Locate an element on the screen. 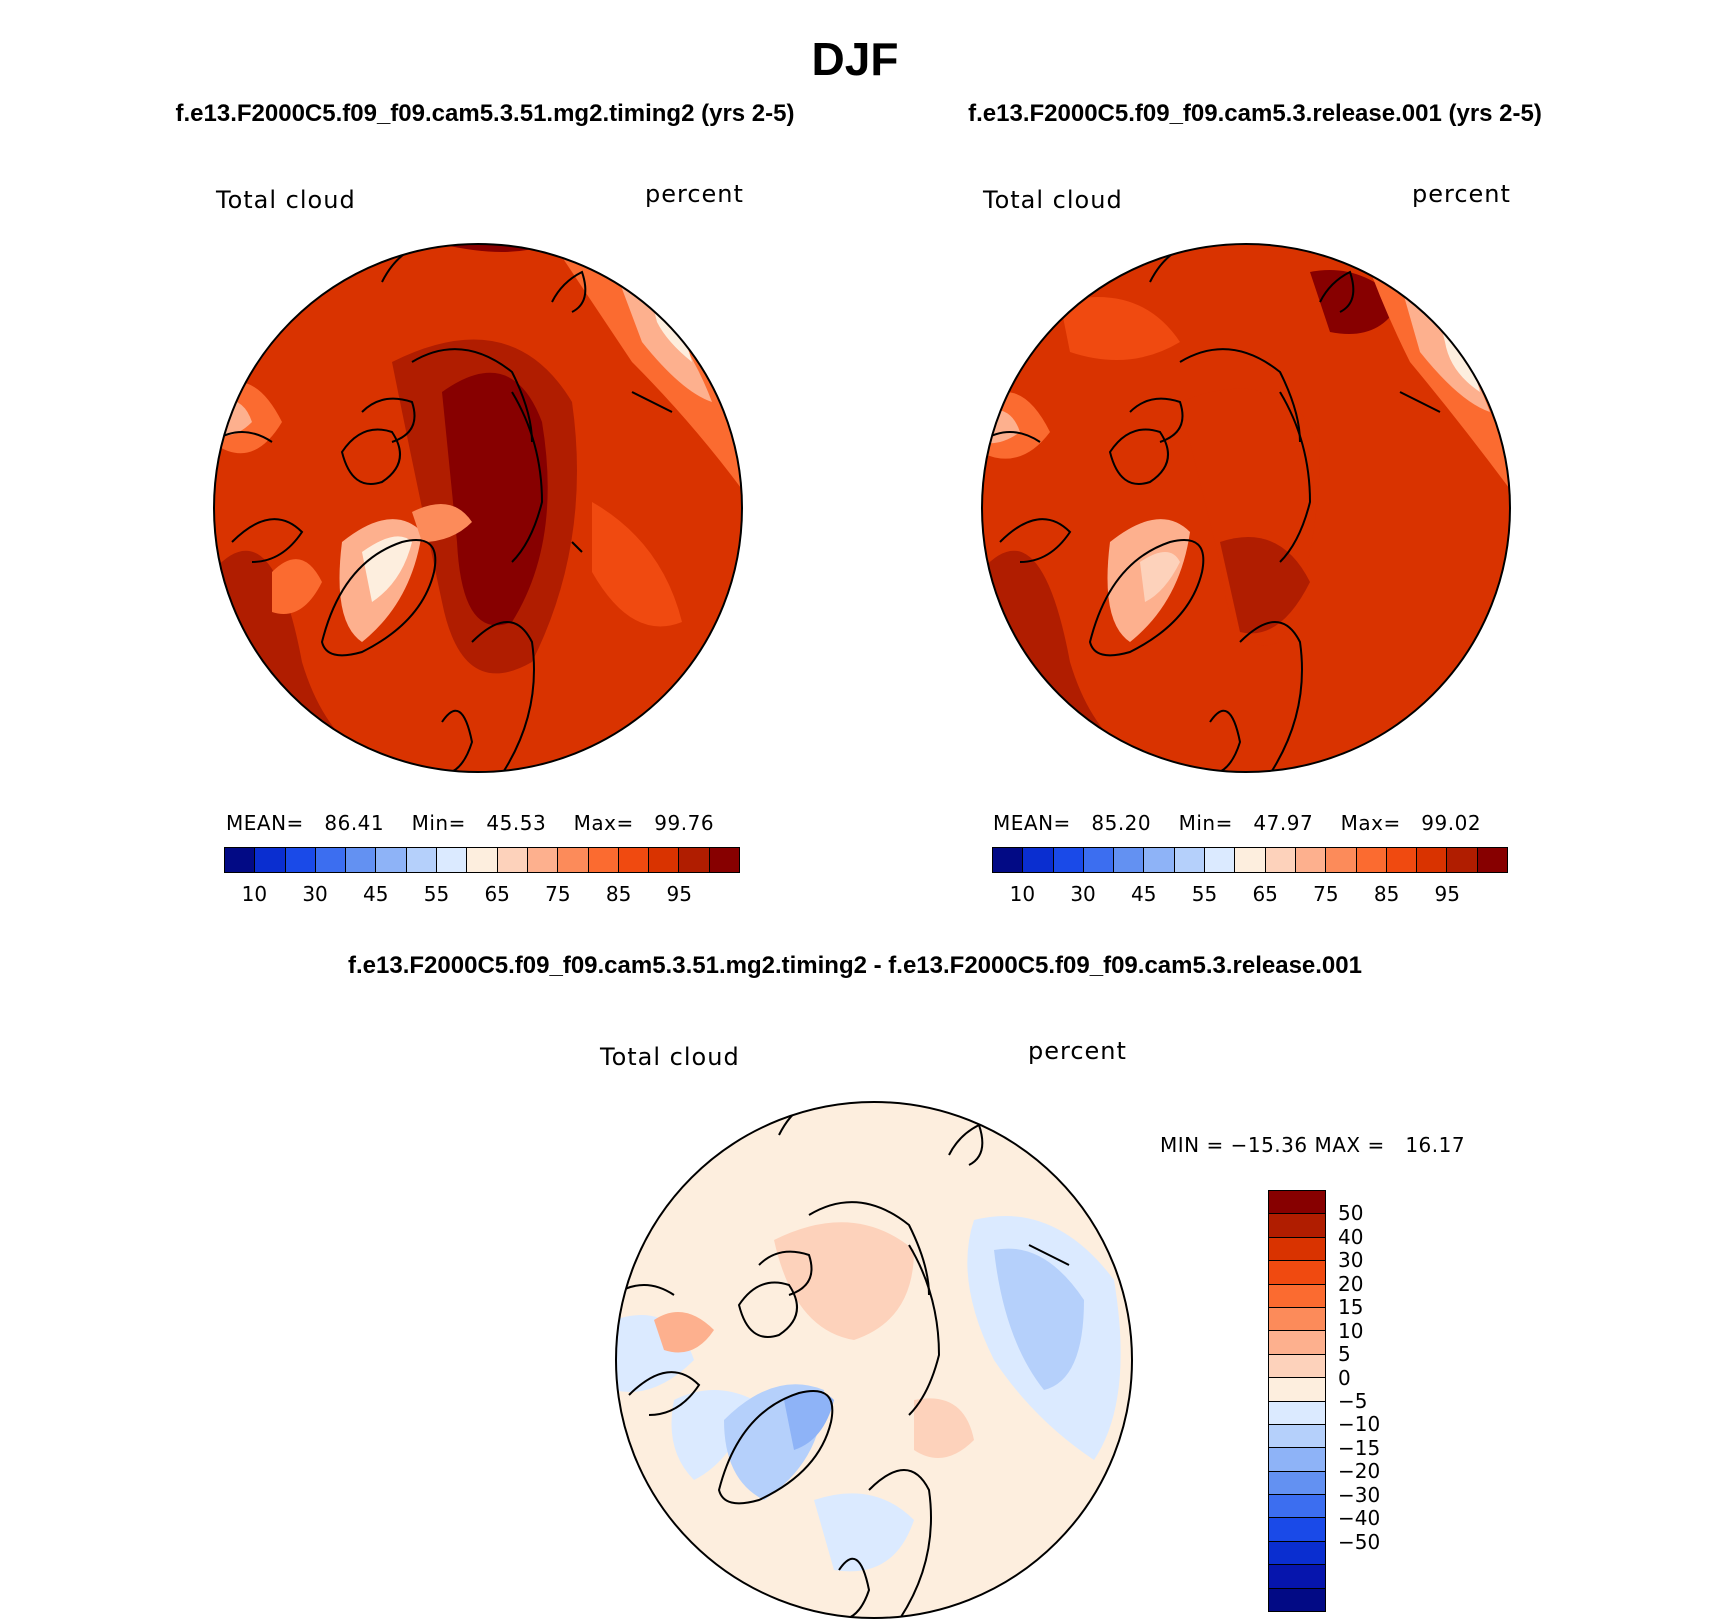 The width and height of the screenshot is (1710, 1620). colorbar-tick-label: 55 is located at coordinates (436, 894).